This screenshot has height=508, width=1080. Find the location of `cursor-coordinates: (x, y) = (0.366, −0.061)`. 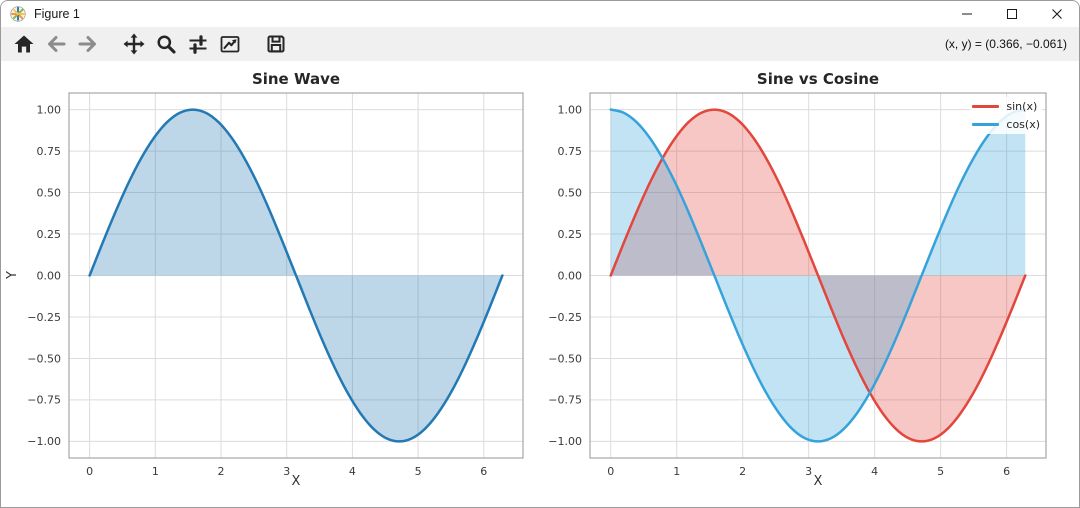

cursor-coordinates: (x, y) = (0.366, −0.061) is located at coordinates (1005, 44).